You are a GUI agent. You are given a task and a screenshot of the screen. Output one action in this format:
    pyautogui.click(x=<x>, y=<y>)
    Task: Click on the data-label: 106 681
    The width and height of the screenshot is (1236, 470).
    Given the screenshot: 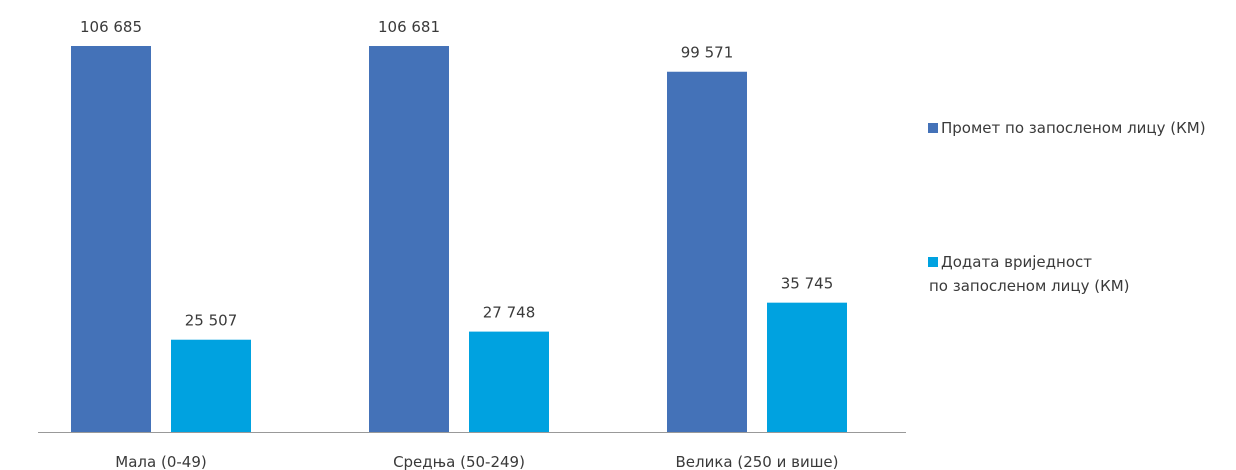 What is the action you would take?
    pyautogui.click(x=409, y=27)
    